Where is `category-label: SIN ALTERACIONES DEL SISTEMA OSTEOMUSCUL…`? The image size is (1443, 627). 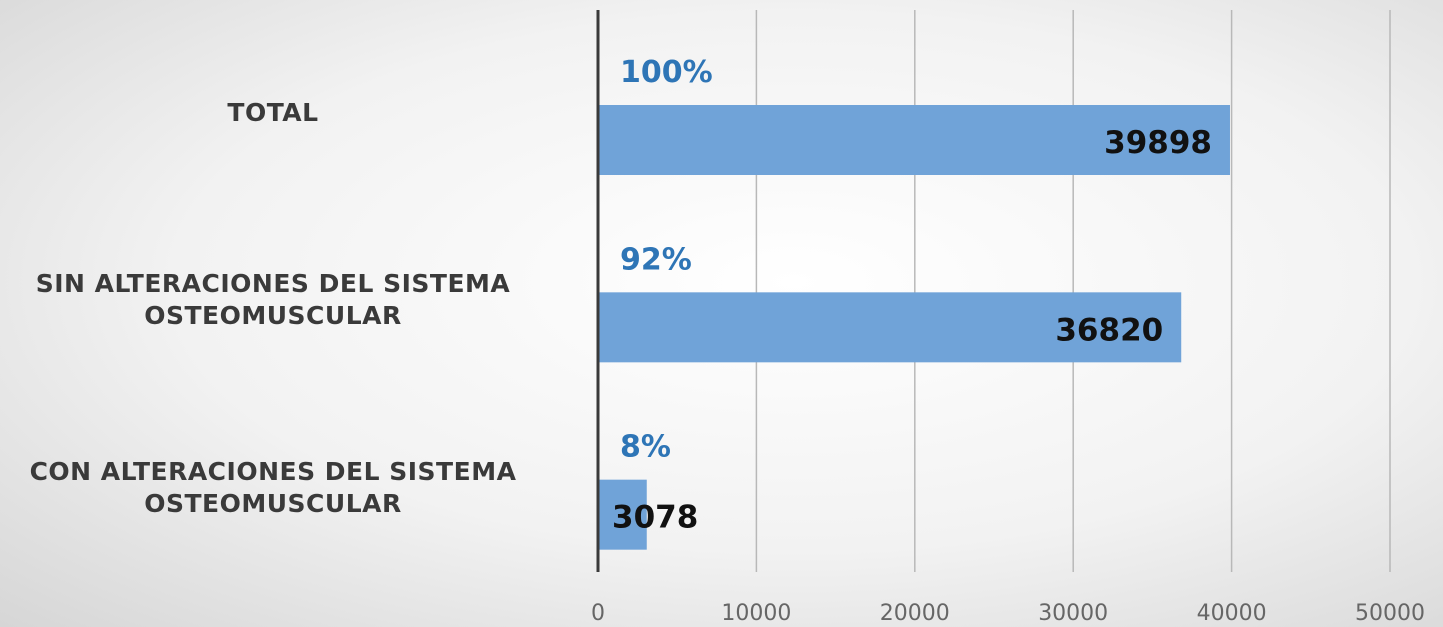
category-label: SIN ALTERACIONES DEL SISTEMA OSTEOMUSCUL… is located at coordinates (273, 300).